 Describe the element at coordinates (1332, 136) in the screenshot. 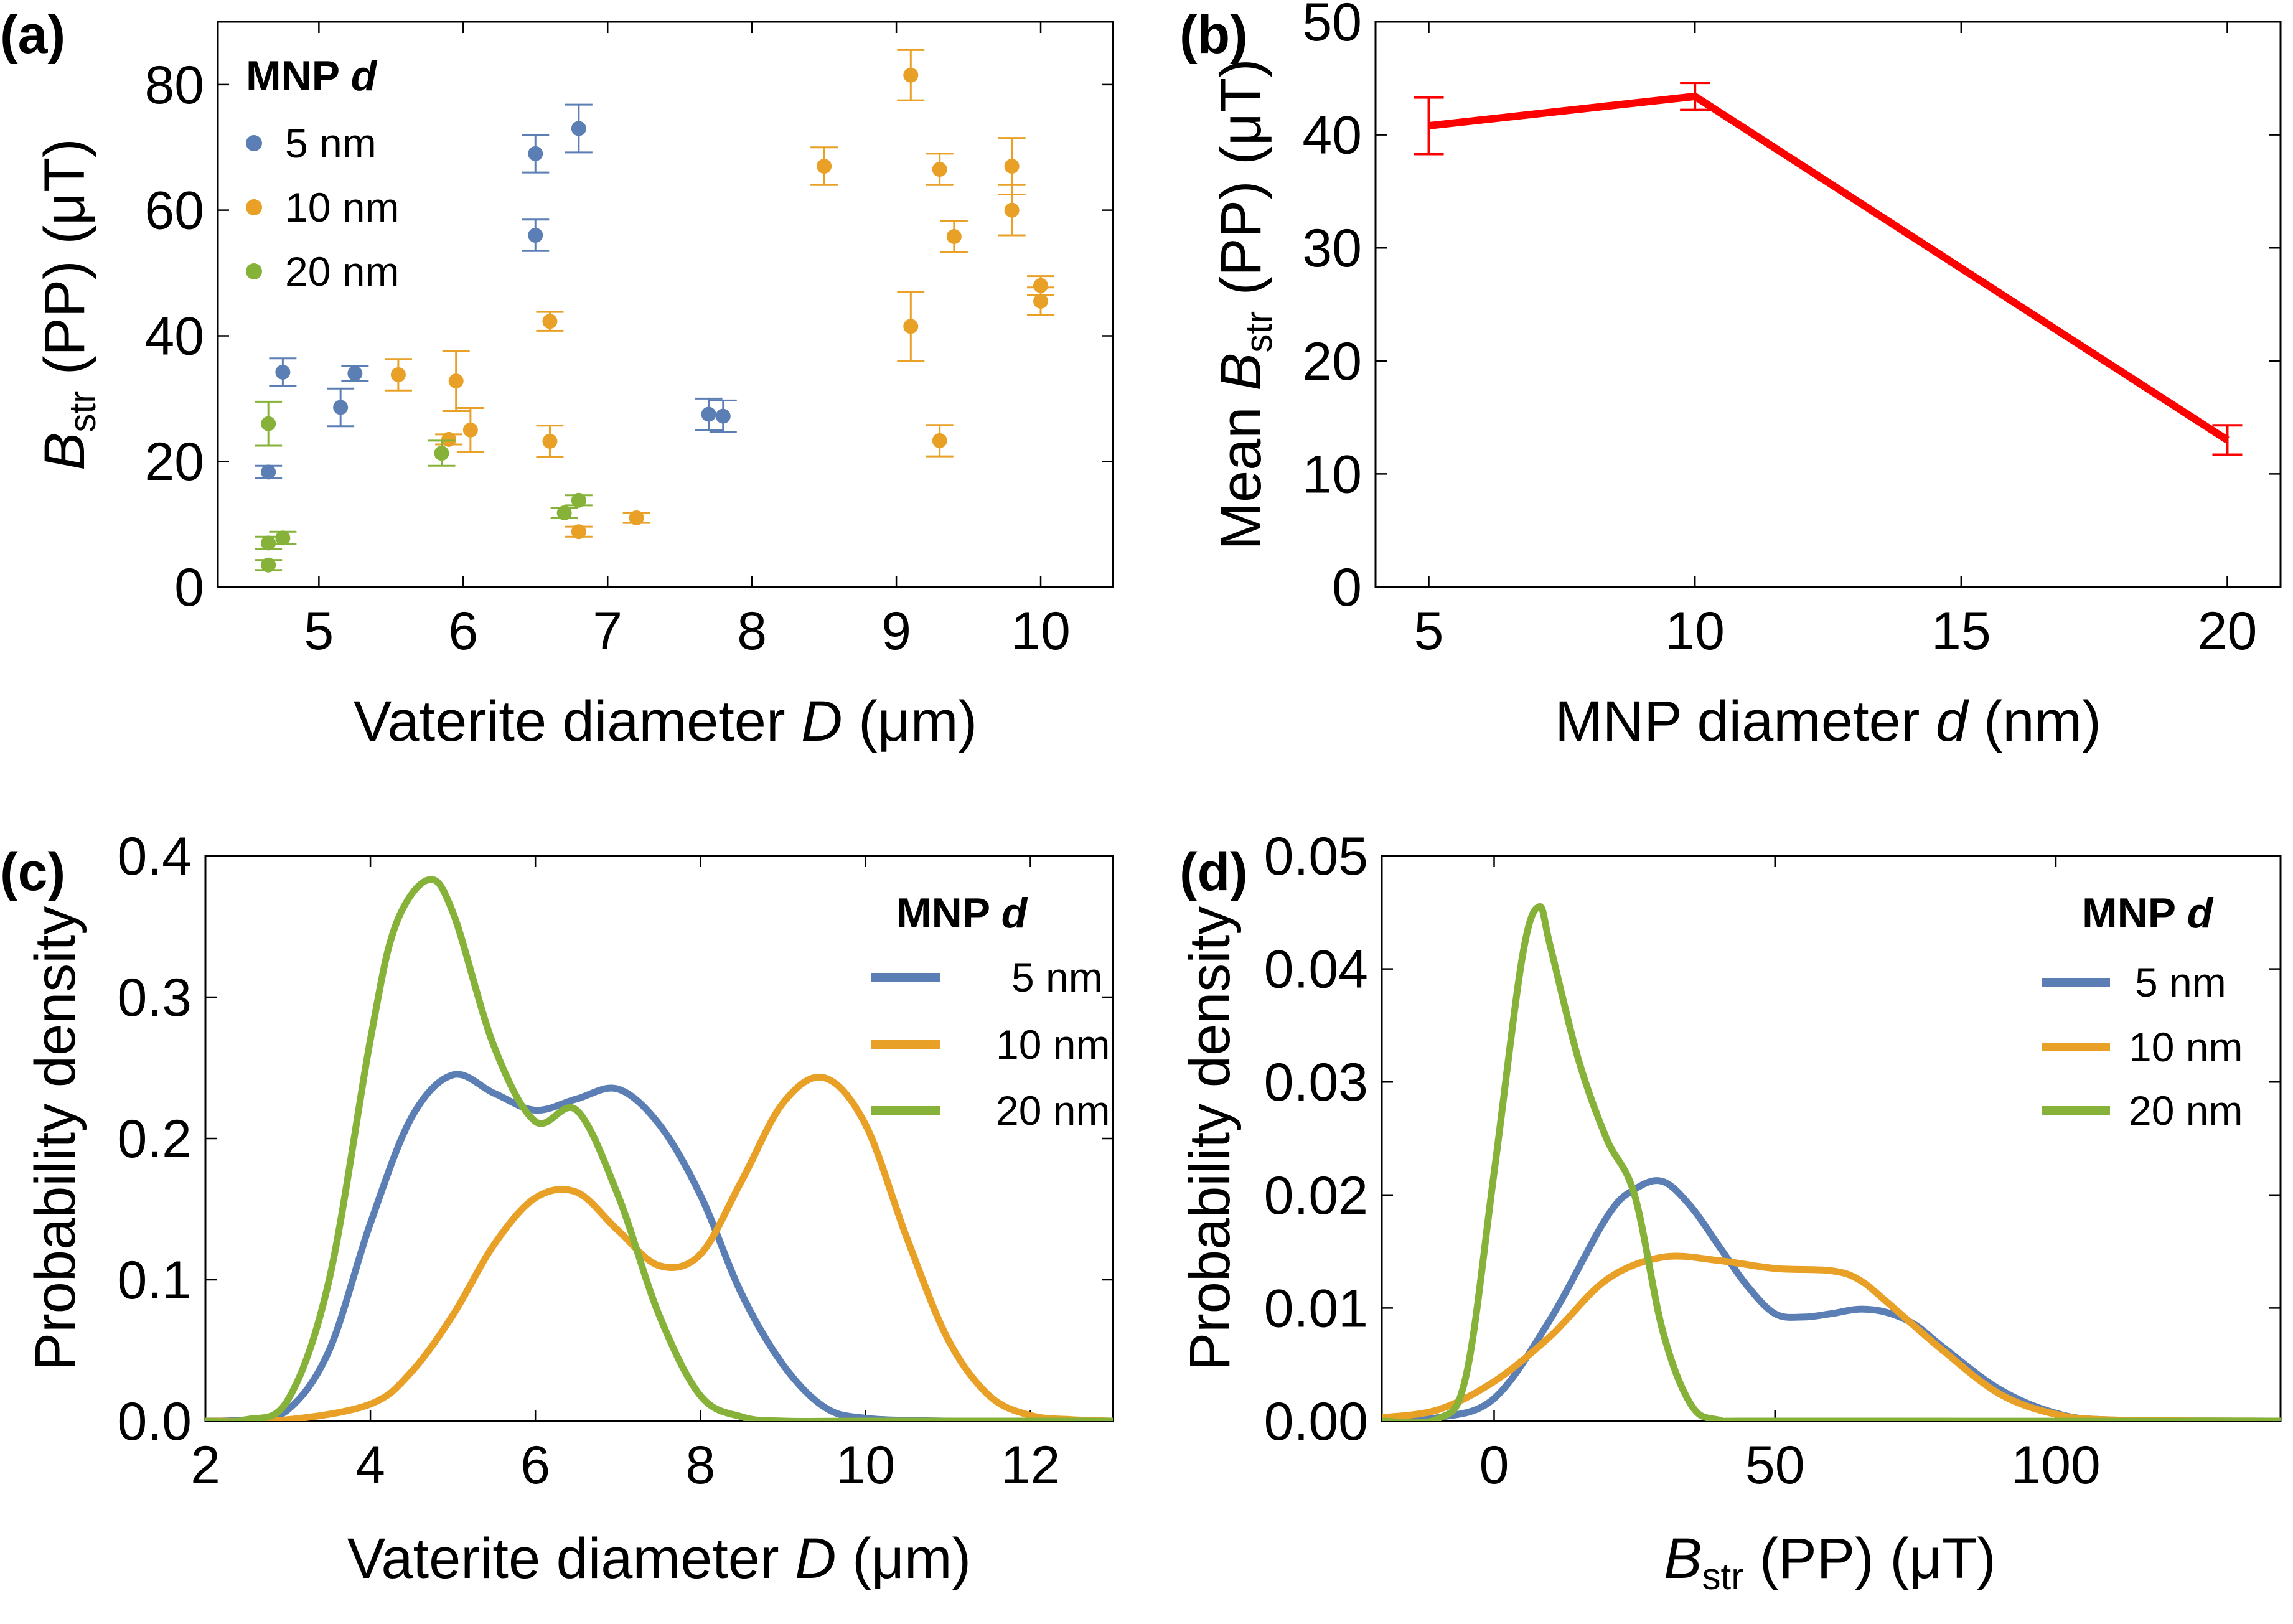

I see `y-tick-label: 40` at that location.